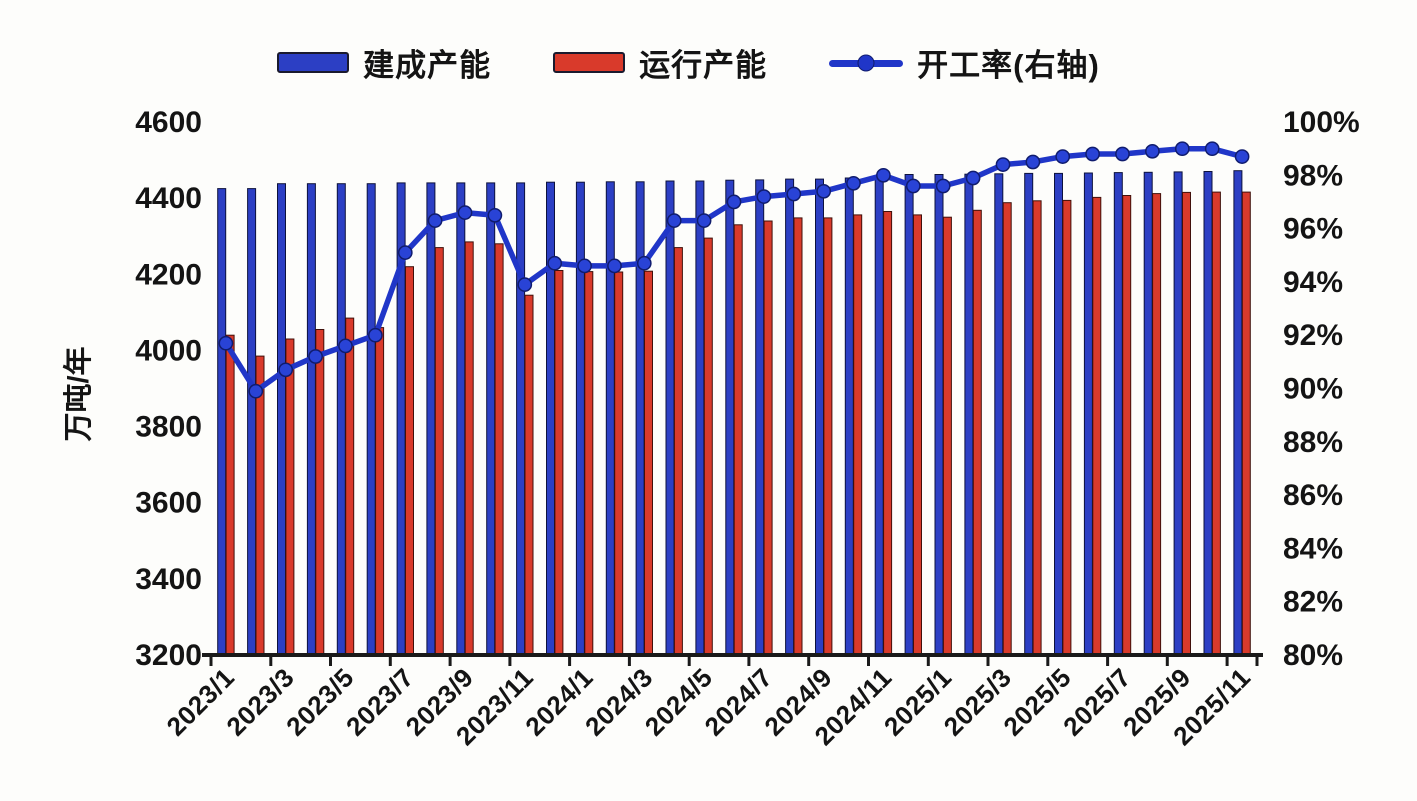 Image resolution: width=1417 pixels, height=801 pixels. Describe the element at coordinates (1037, 702) in the screenshot. I see `x-axis-tick: 2025/5` at that location.